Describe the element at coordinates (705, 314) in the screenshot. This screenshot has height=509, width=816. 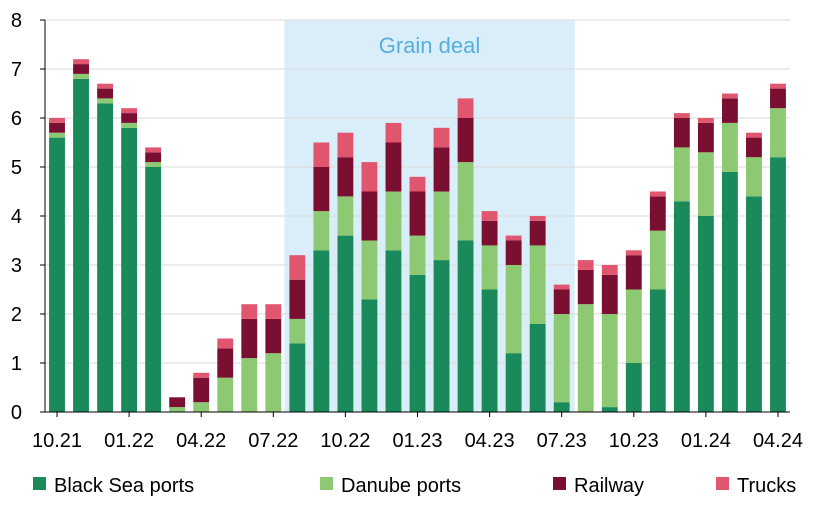
I see `bar-black-sea-ports-01.24` at that location.